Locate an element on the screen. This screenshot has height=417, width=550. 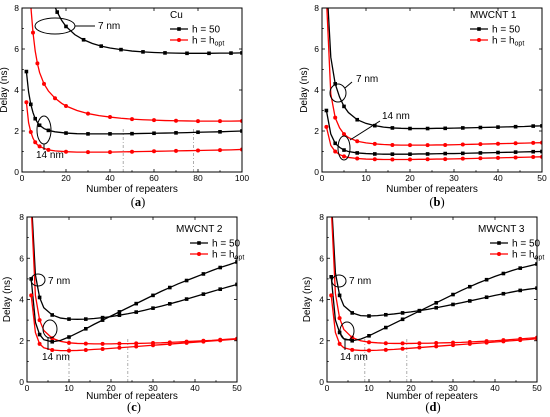
x-tick-label: 60 is located at coordinates (154, 178).